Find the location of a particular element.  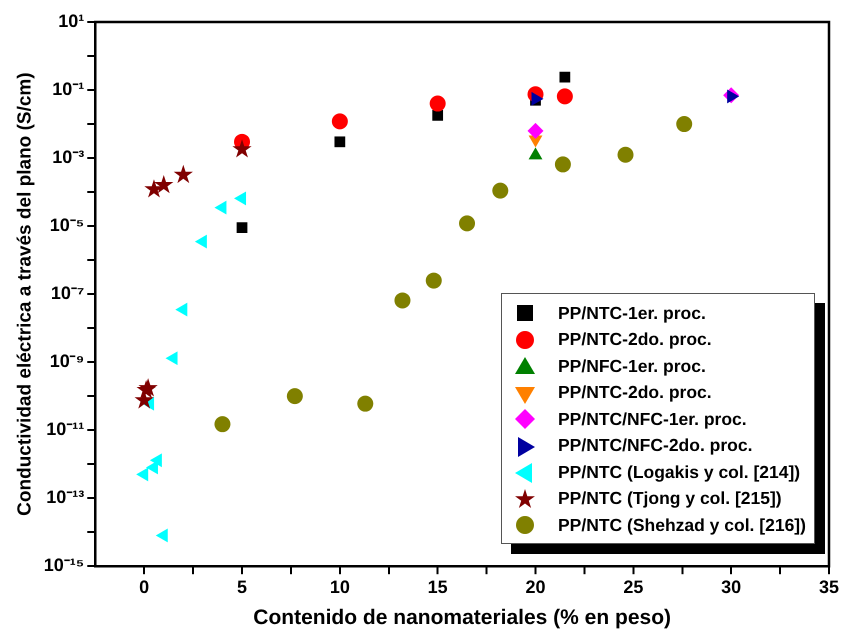

x-tick-label: 30 is located at coordinates (731, 586).